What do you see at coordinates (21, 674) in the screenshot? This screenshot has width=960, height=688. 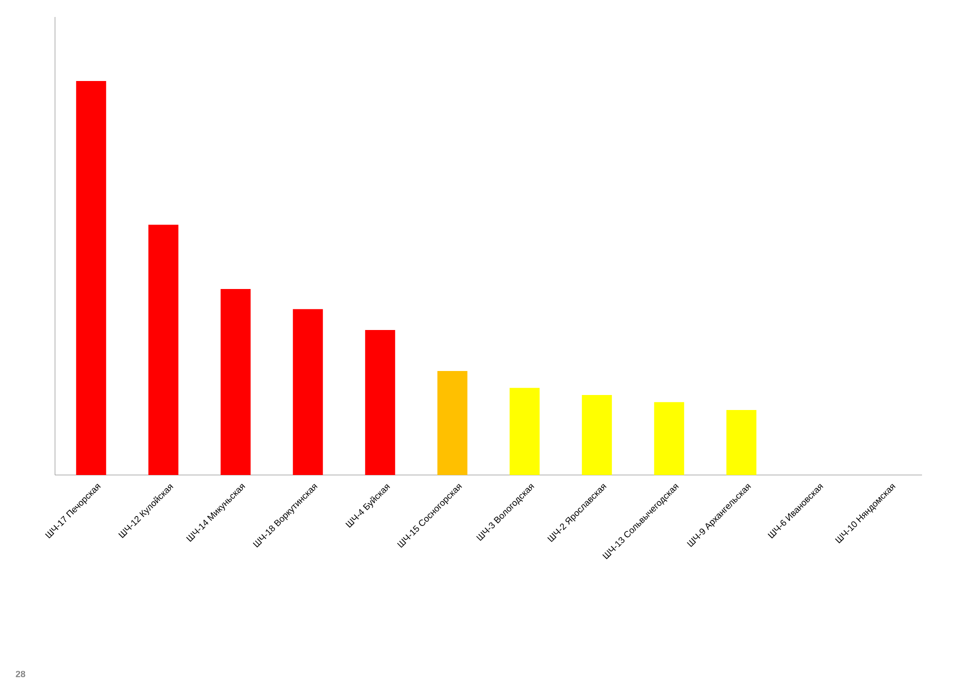 I see `text: 28` at bounding box center [21, 674].